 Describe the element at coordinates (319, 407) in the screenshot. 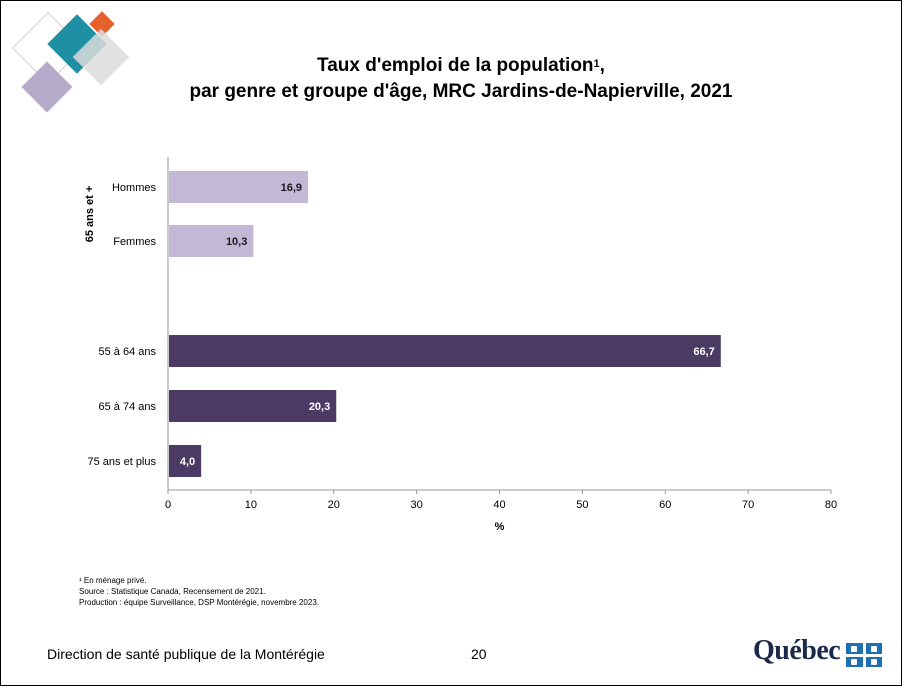

I see `bar-value-label: 20,3` at that location.